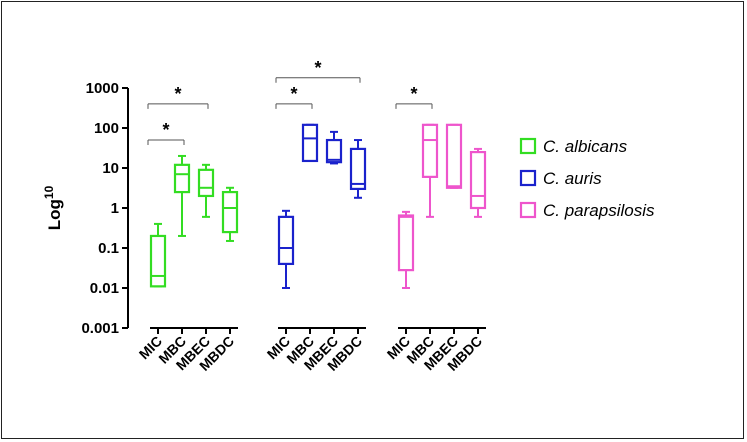 The image size is (747, 442). I want to click on legend-label: C. auris, so click(572, 178).